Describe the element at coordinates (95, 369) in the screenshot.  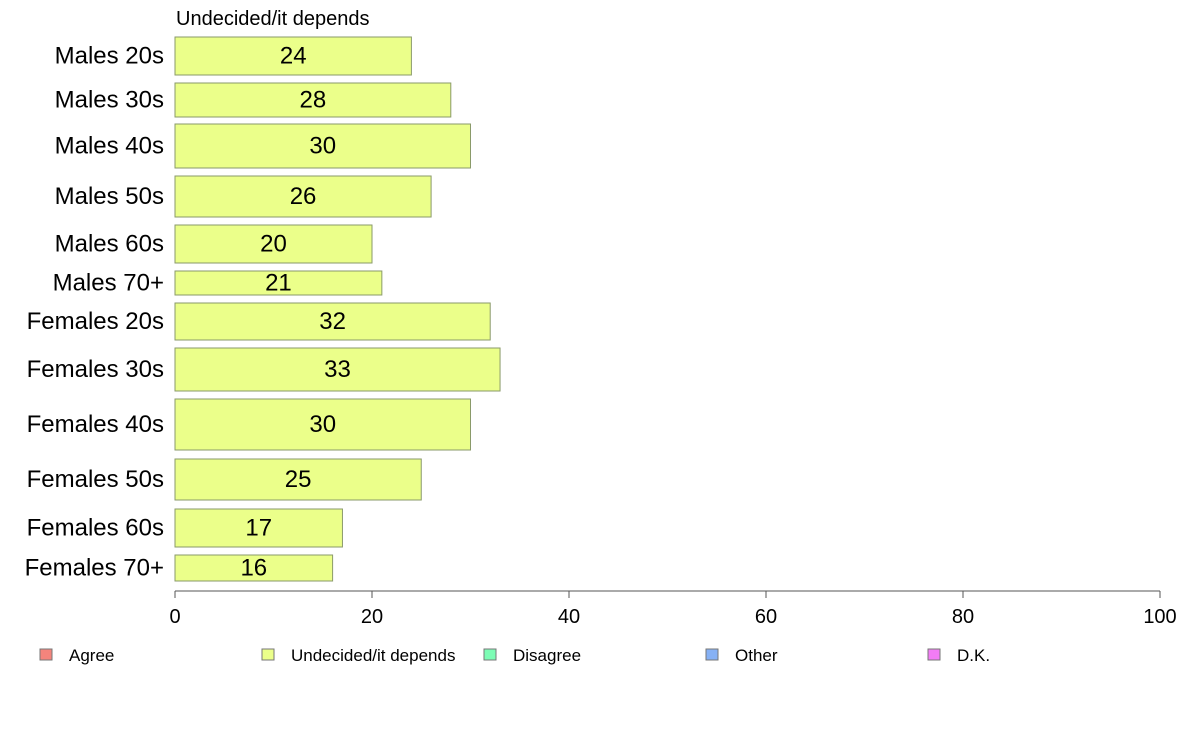
I see `category-label: Females 30s` at that location.